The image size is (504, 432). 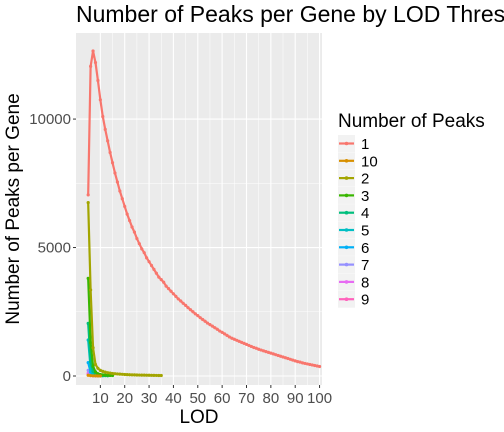 I want to click on legend-item-10: 10, so click(x=358, y=161).